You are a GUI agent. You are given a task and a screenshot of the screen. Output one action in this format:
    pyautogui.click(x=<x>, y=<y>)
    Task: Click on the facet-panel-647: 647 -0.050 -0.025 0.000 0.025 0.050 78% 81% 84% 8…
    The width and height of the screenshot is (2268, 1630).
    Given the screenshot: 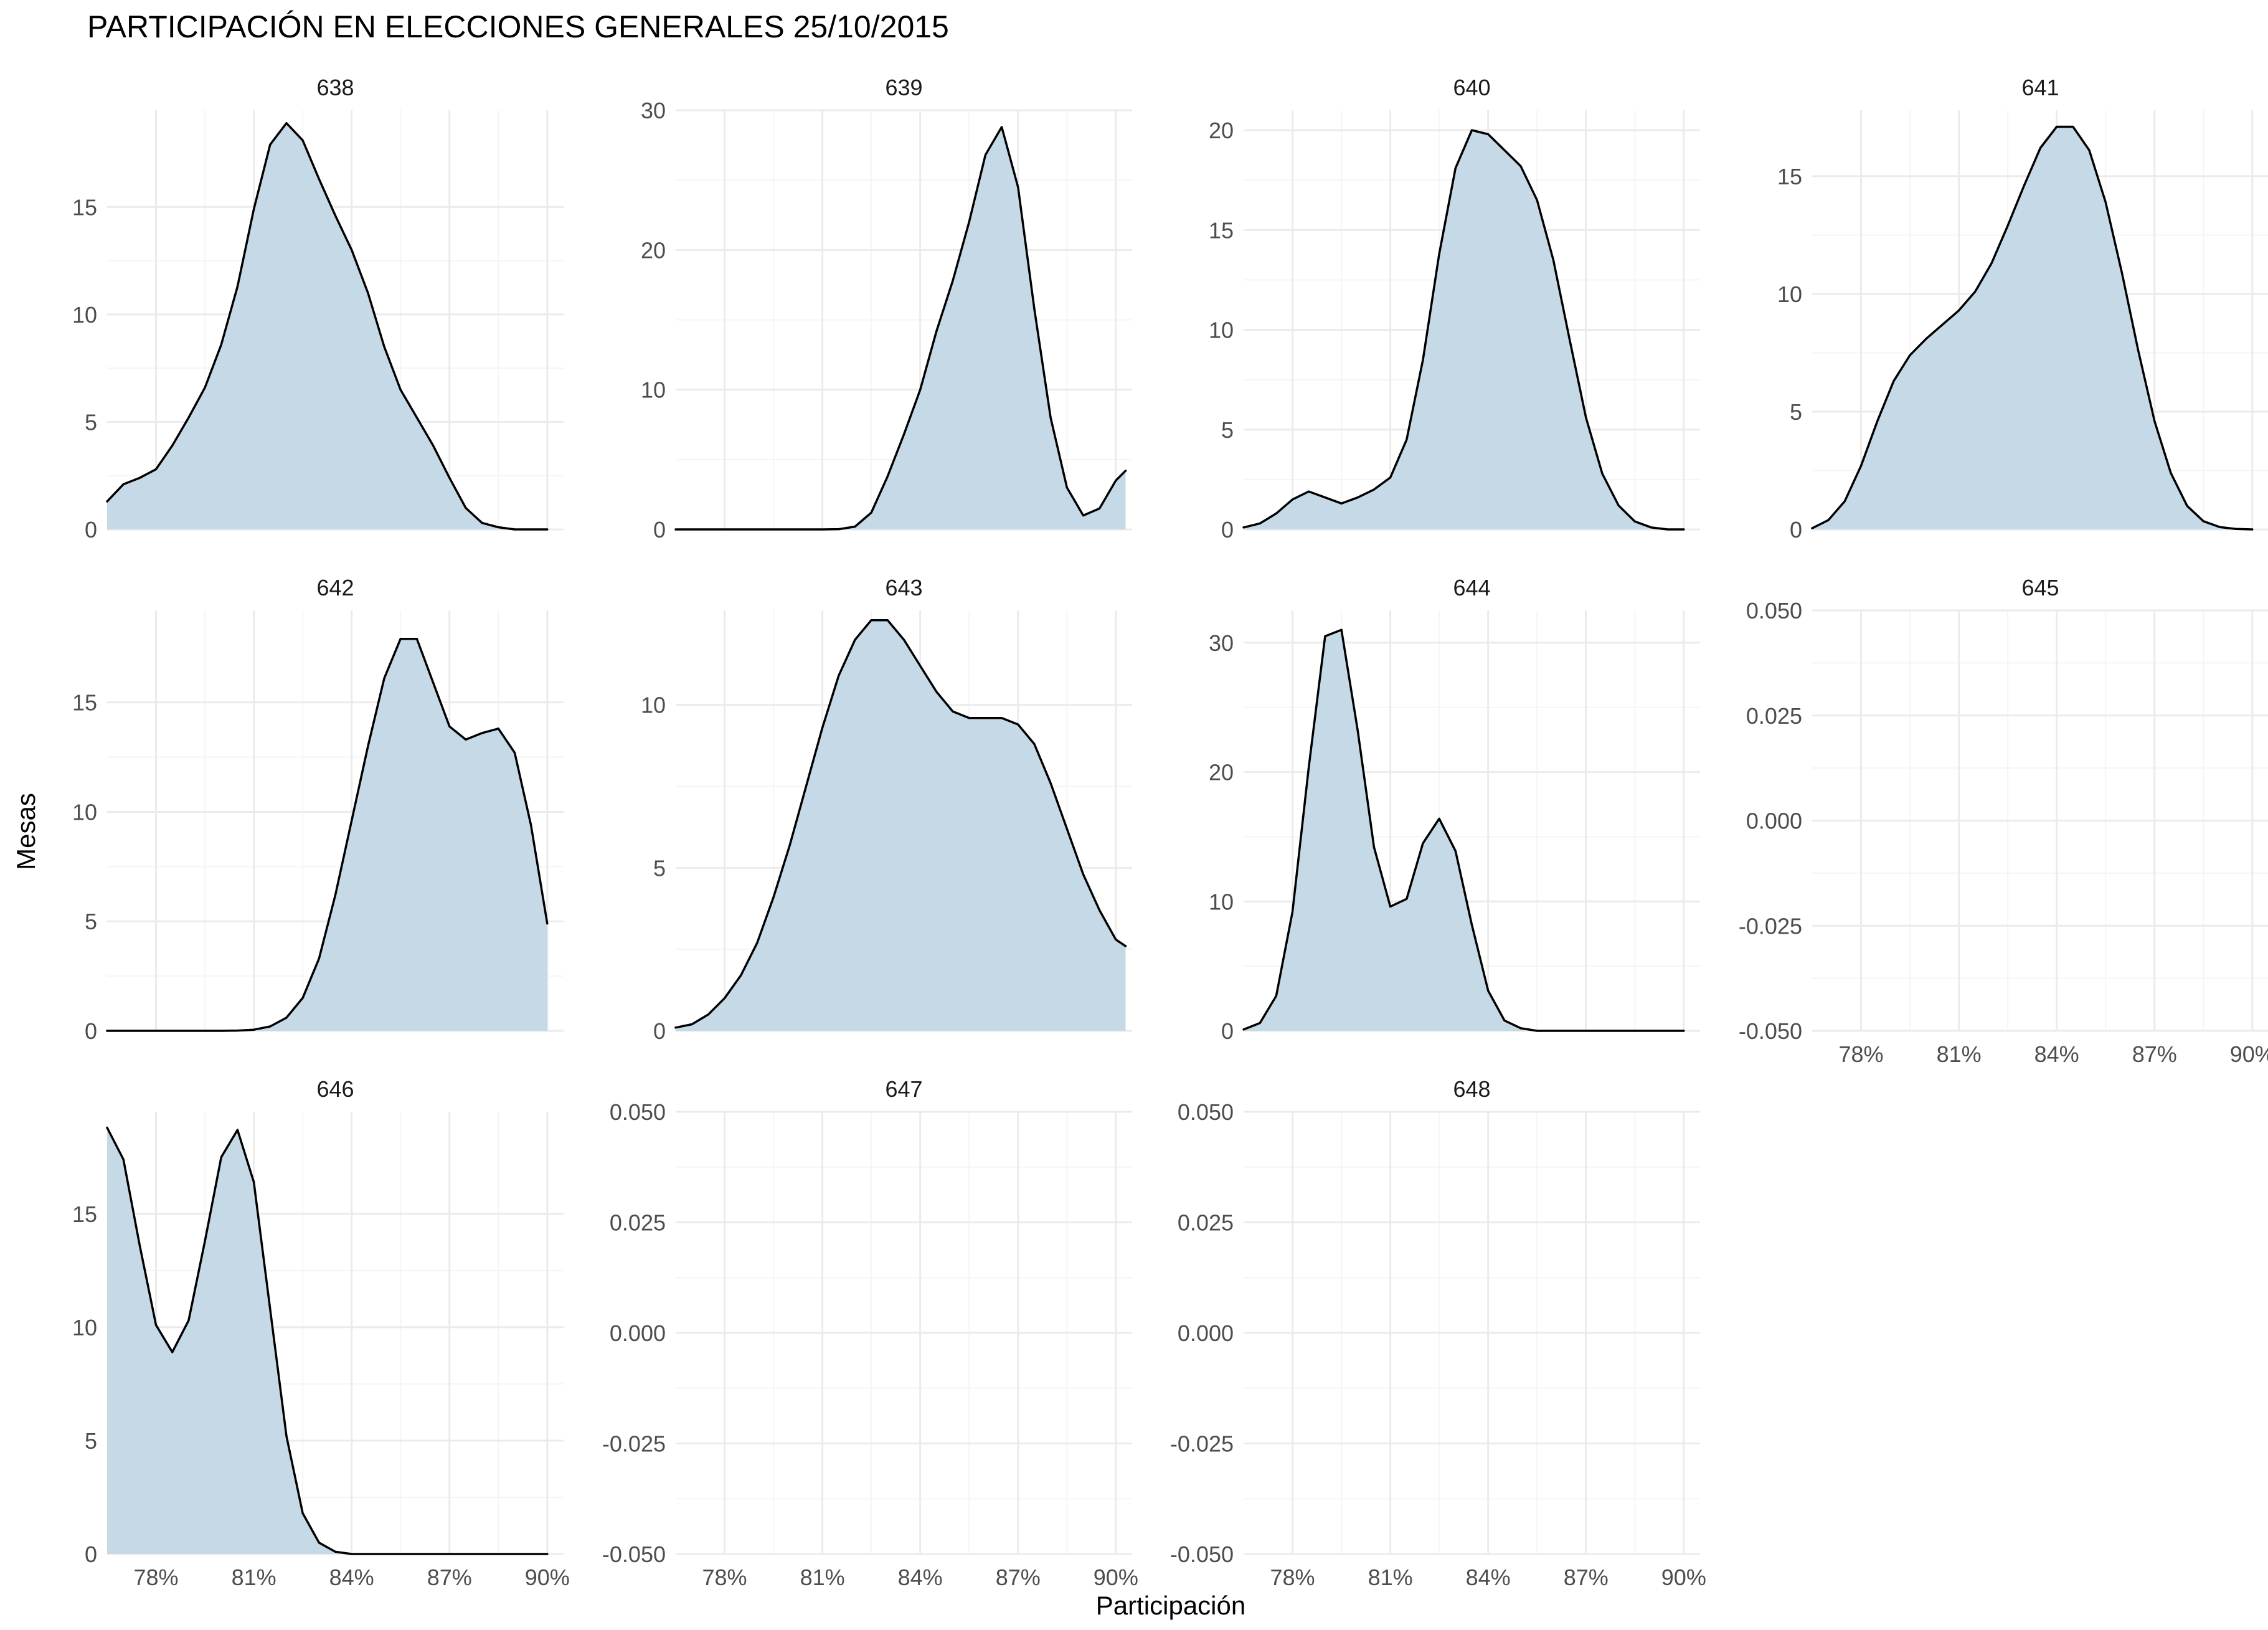 What is the action you would take?
    pyautogui.click(x=870, y=1333)
    